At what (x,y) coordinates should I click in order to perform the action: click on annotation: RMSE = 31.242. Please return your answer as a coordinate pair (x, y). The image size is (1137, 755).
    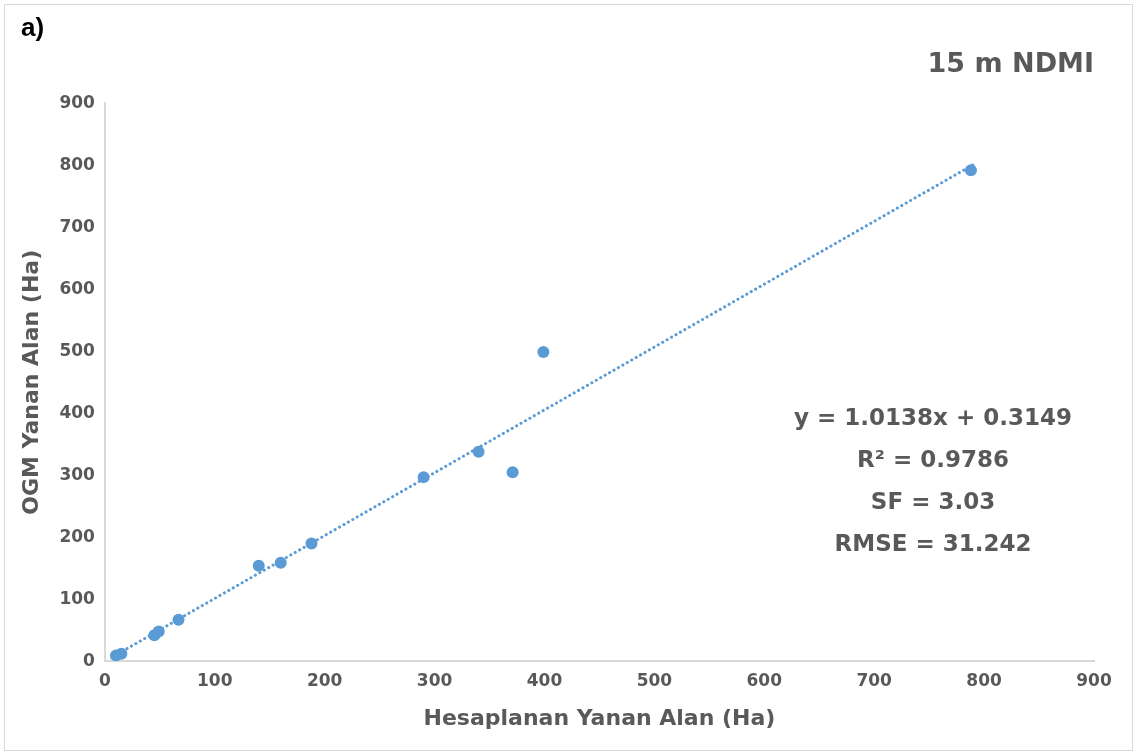
    Looking at the image, I should click on (933, 542).